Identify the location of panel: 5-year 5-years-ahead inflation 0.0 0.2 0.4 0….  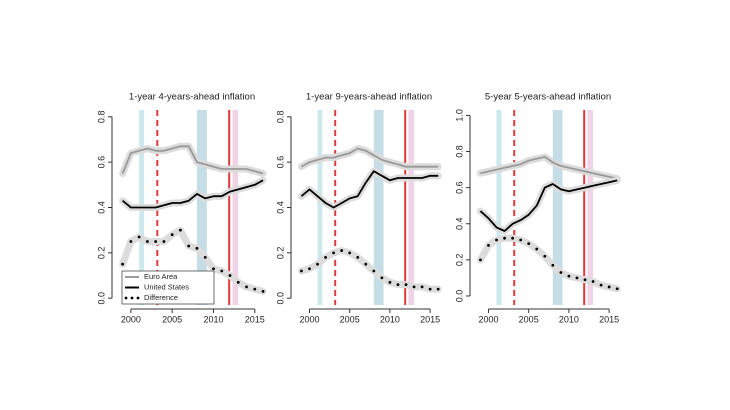
(537, 208).